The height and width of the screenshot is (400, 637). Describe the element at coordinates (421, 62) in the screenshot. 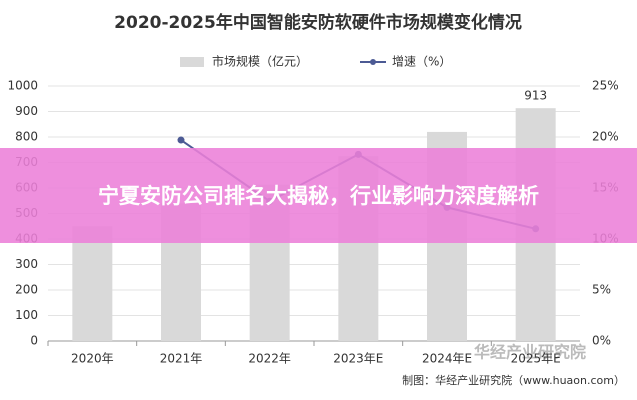

I see `legend-label: 增速（%）` at that location.